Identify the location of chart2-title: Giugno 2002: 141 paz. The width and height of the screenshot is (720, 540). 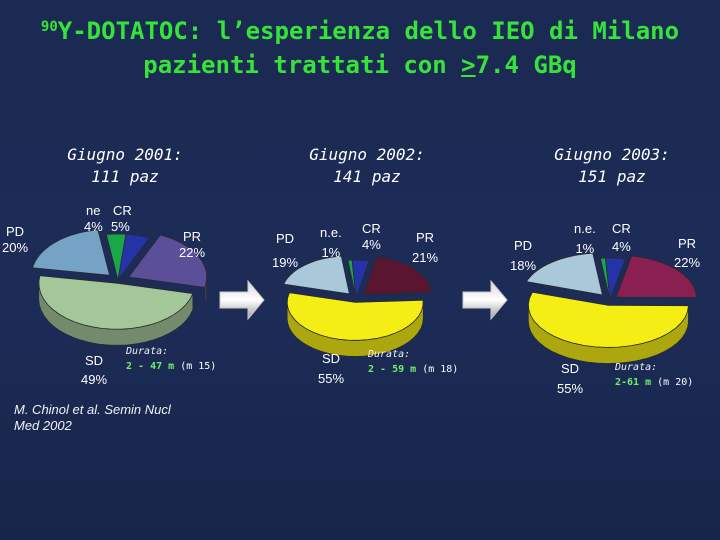
(367, 165).